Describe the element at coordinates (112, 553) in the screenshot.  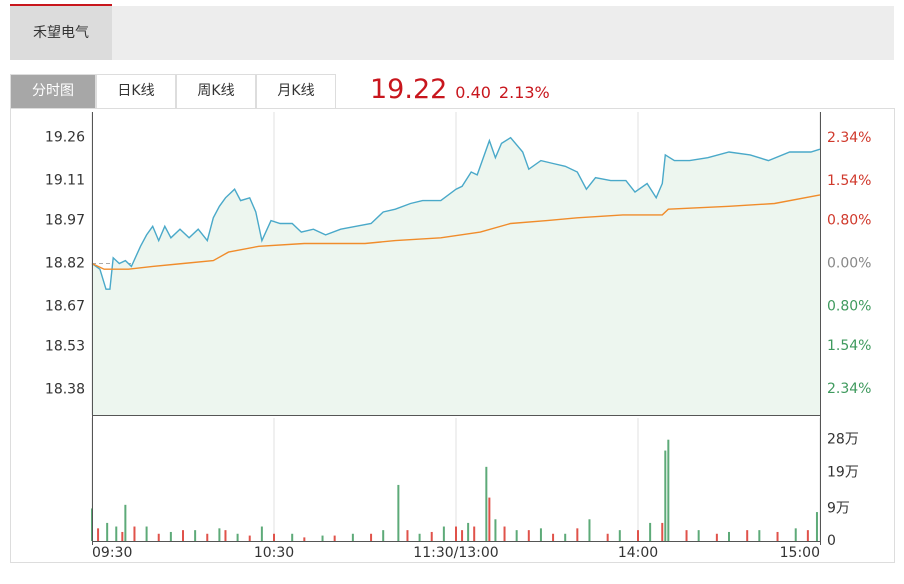
I see `x-tick-label: 09:30` at that location.